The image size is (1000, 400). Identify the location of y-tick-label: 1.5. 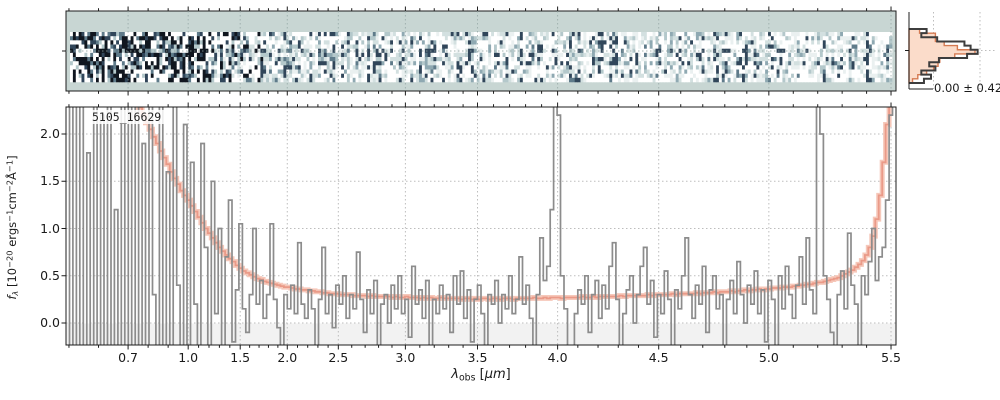
(50, 181).